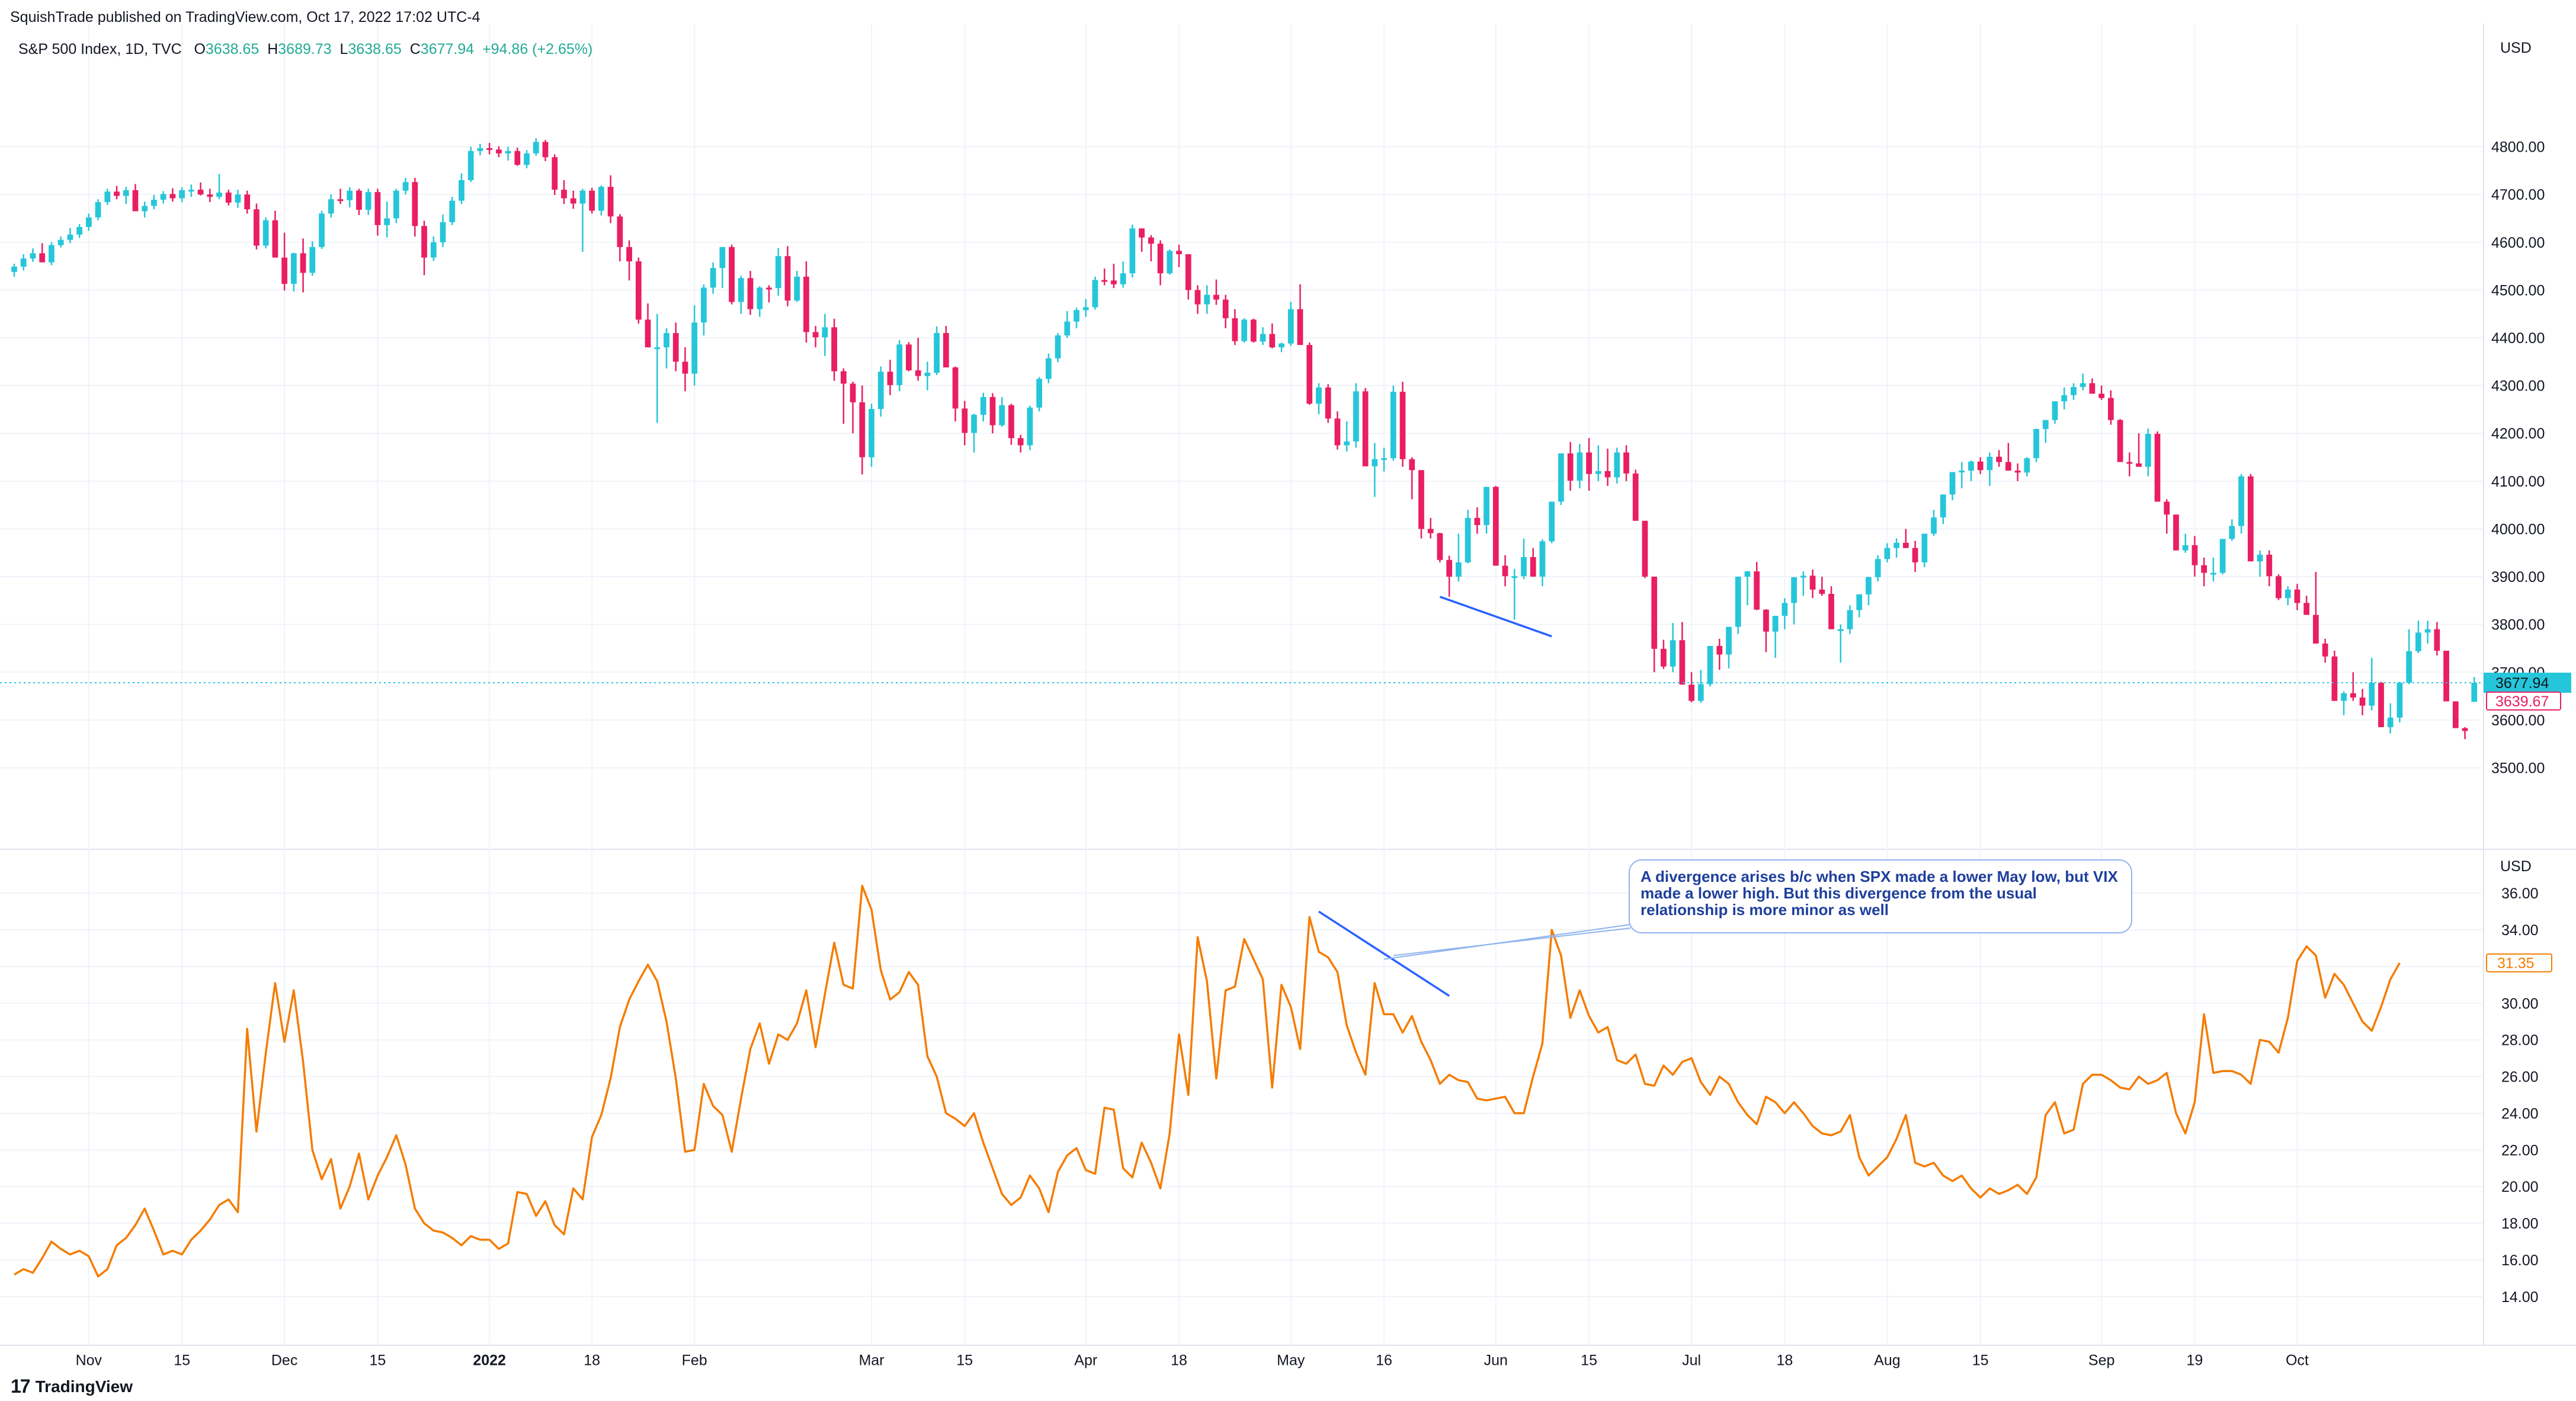 The width and height of the screenshot is (2576, 1401). I want to click on time-tick-label: Nov, so click(89, 1361).